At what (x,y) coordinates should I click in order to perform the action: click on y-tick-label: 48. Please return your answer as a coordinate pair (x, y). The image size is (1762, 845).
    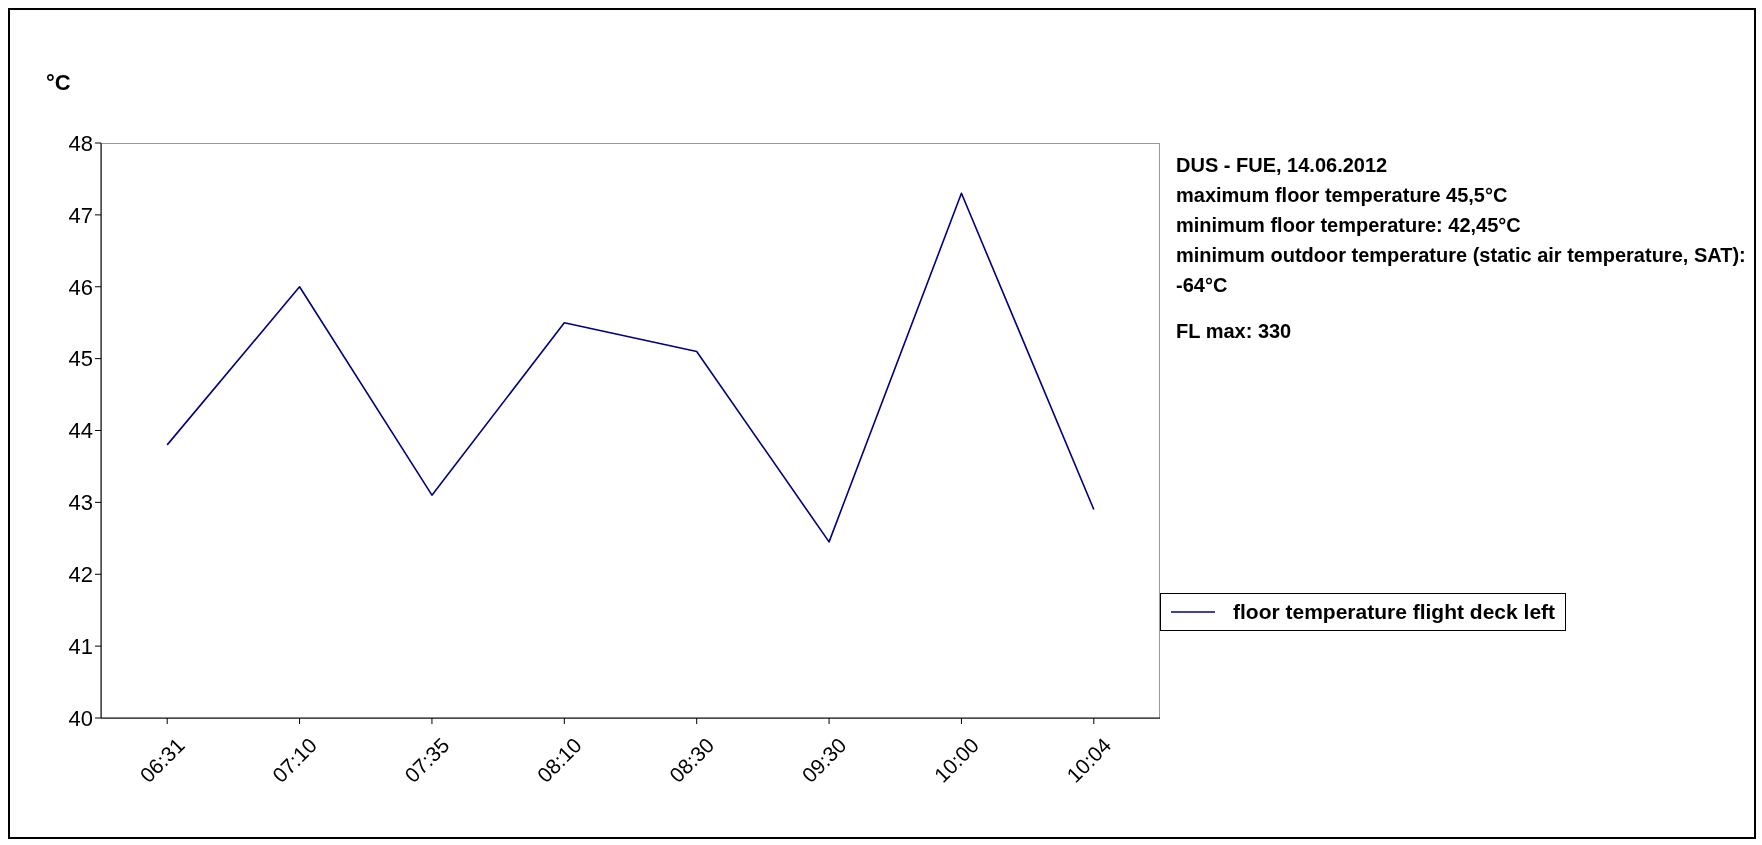
    Looking at the image, I should click on (80, 143).